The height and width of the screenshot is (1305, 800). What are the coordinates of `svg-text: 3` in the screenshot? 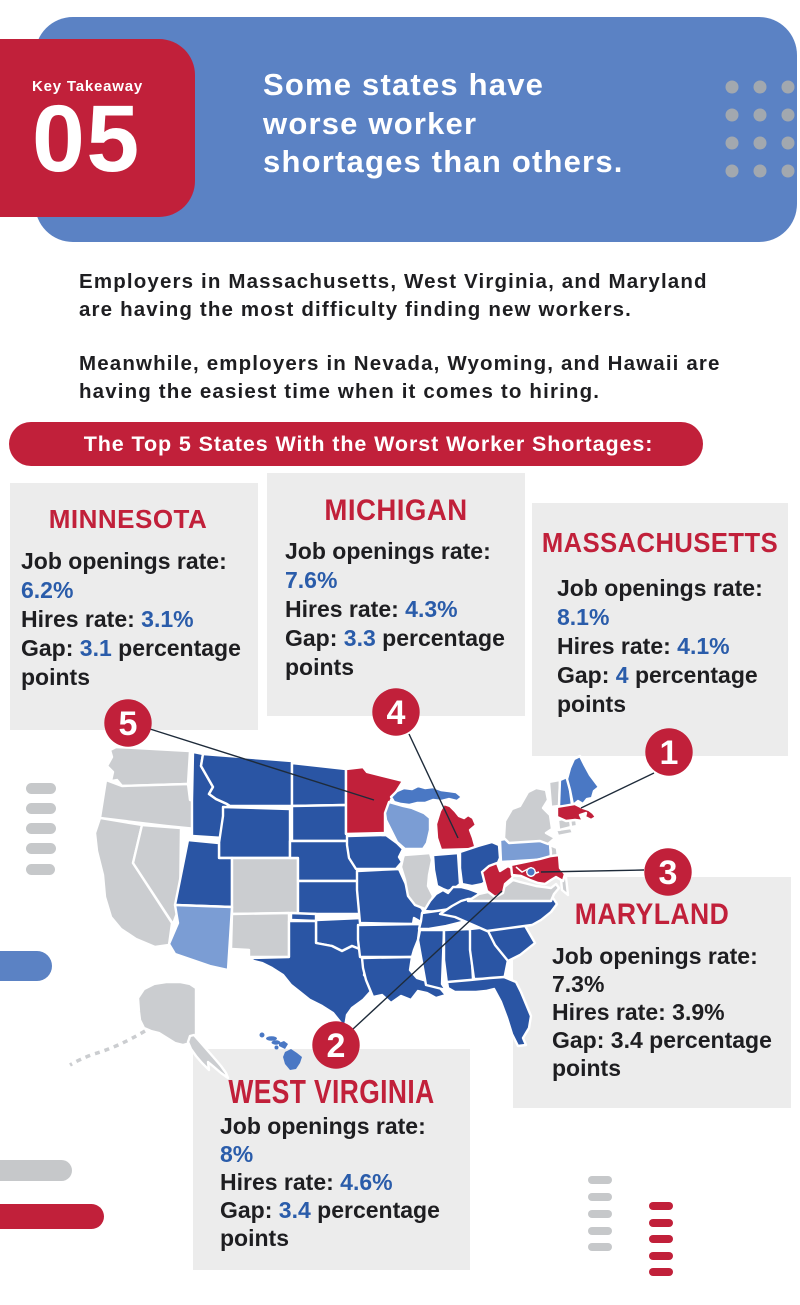 It's located at (668, 873).